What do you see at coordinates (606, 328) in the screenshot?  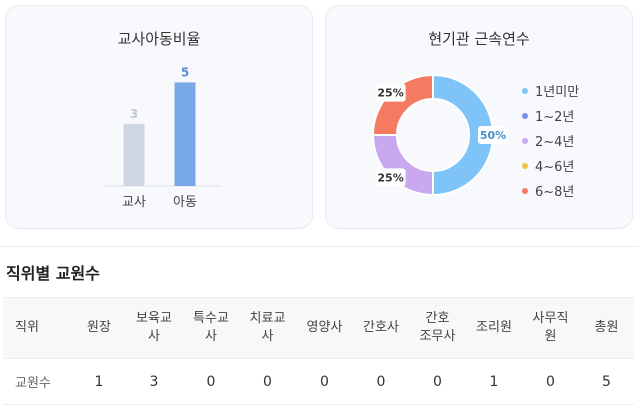 I see `table-header-cell: 총원` at bounding box center [606, 328].